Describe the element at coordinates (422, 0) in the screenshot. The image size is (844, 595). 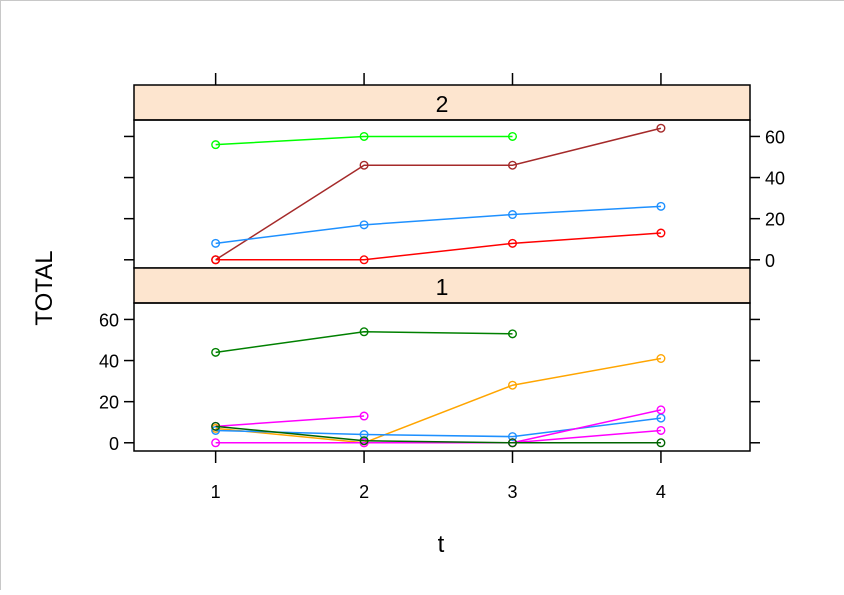
I see `window-border-top` at that location.